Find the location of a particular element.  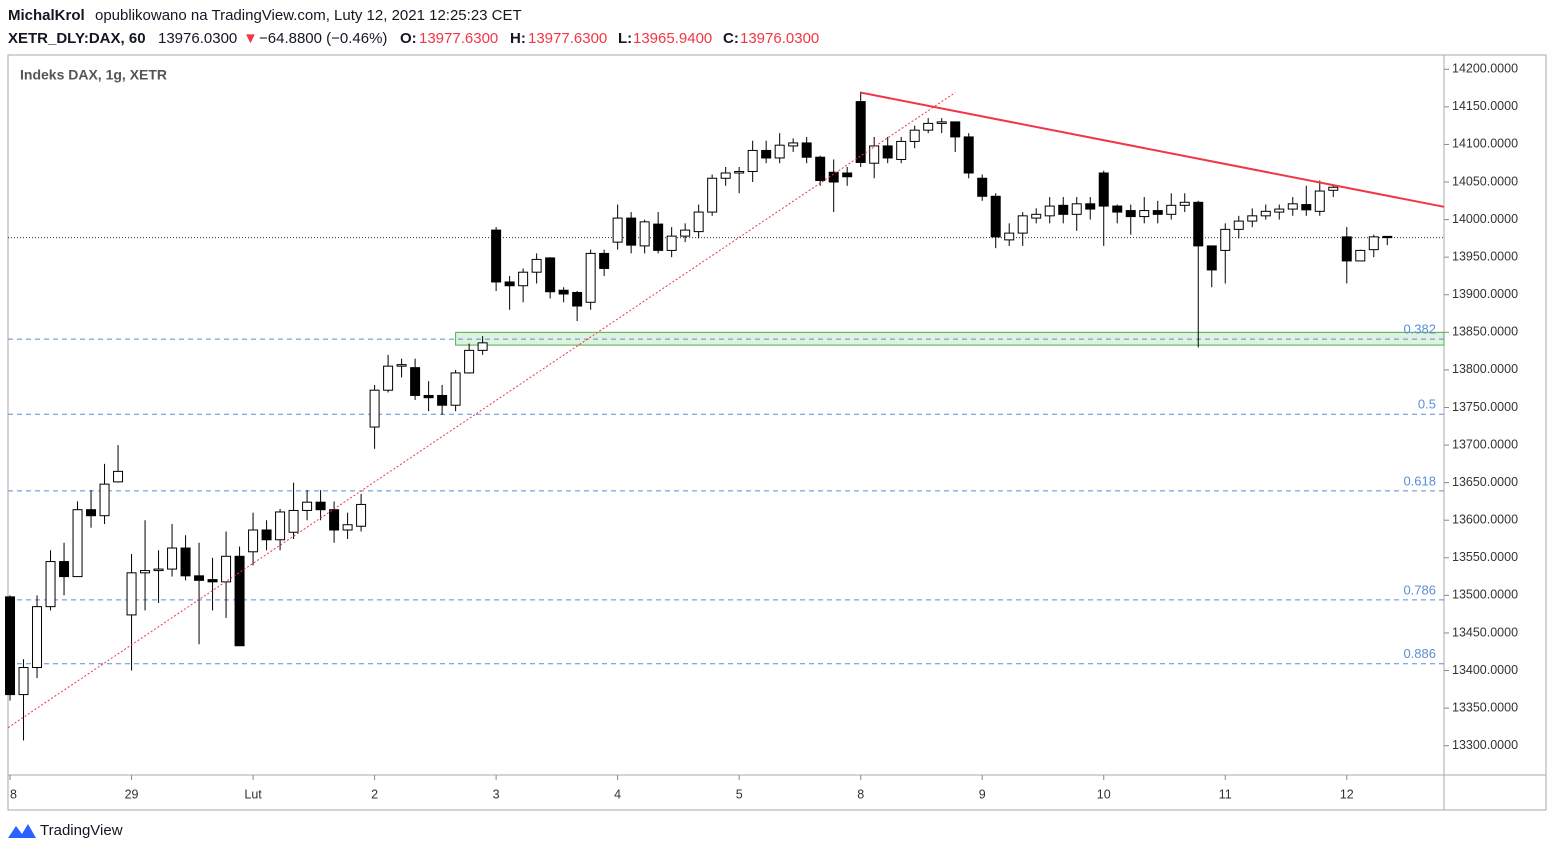

close-label: C: is located at coordinates (731, 38).